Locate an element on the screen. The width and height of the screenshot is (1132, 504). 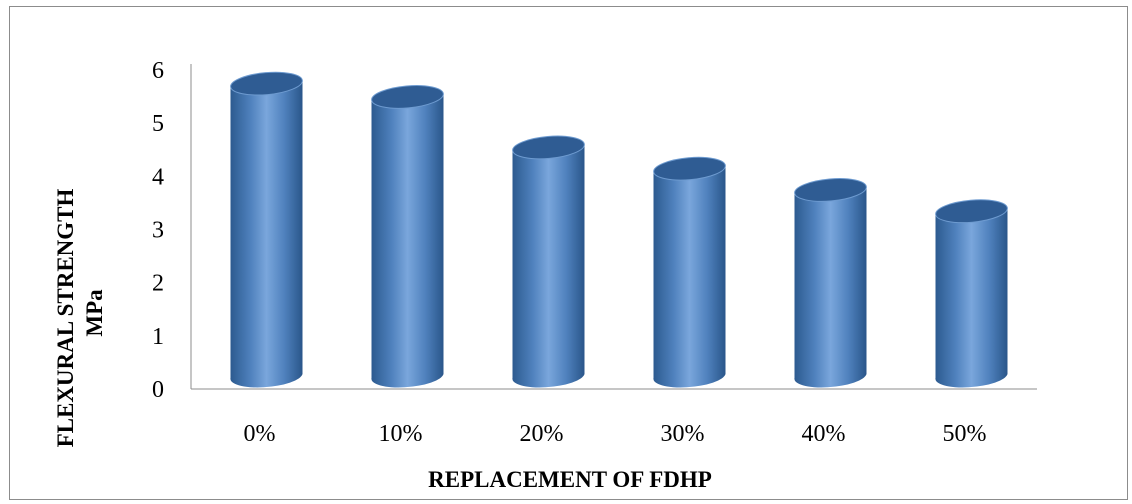
y-tick-label: 5 is located at coordinates (158, 124).